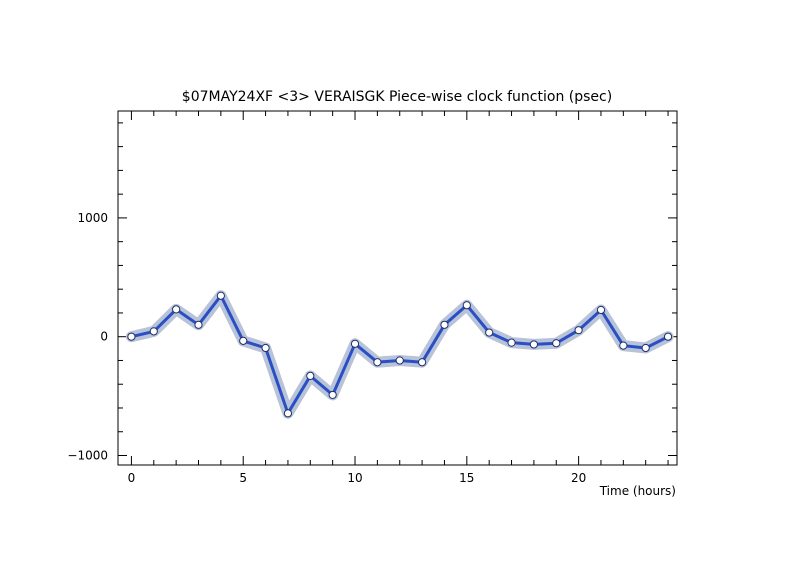 This screenshot has width=794, height=577. What do you see at coordinates (87, 455) in the screenshot?
I see `y-tick-label: −1000` at bounding box center [87, 455].